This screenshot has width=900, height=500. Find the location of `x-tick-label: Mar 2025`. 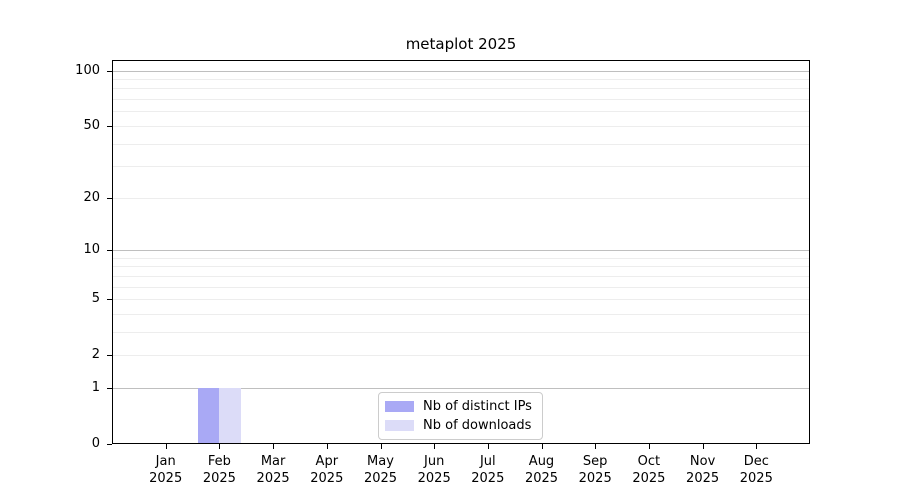

x-tick-label: Mar 2025 is located at coordinates (273, 470).